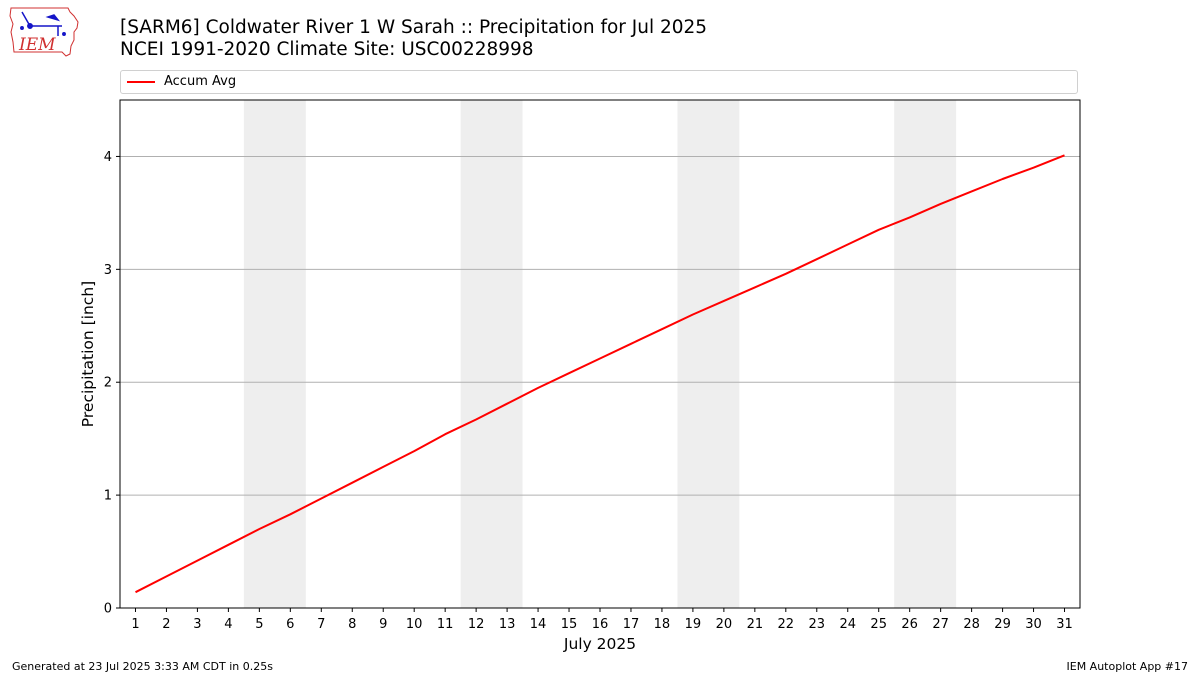 Image resolution: width=1200 pixels, height=675 pixels. What do you see at coordinates (1002, 624) in the screenshot?
I see `x-tick-label: 29` at bounding box center [1002, 624].